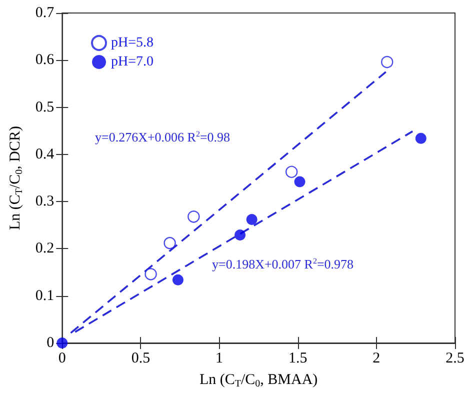  What do you see at coordinates (44, 296) in the screenshot?
I see `y-tick-label: 0.1` at bounding box center [44, 296].